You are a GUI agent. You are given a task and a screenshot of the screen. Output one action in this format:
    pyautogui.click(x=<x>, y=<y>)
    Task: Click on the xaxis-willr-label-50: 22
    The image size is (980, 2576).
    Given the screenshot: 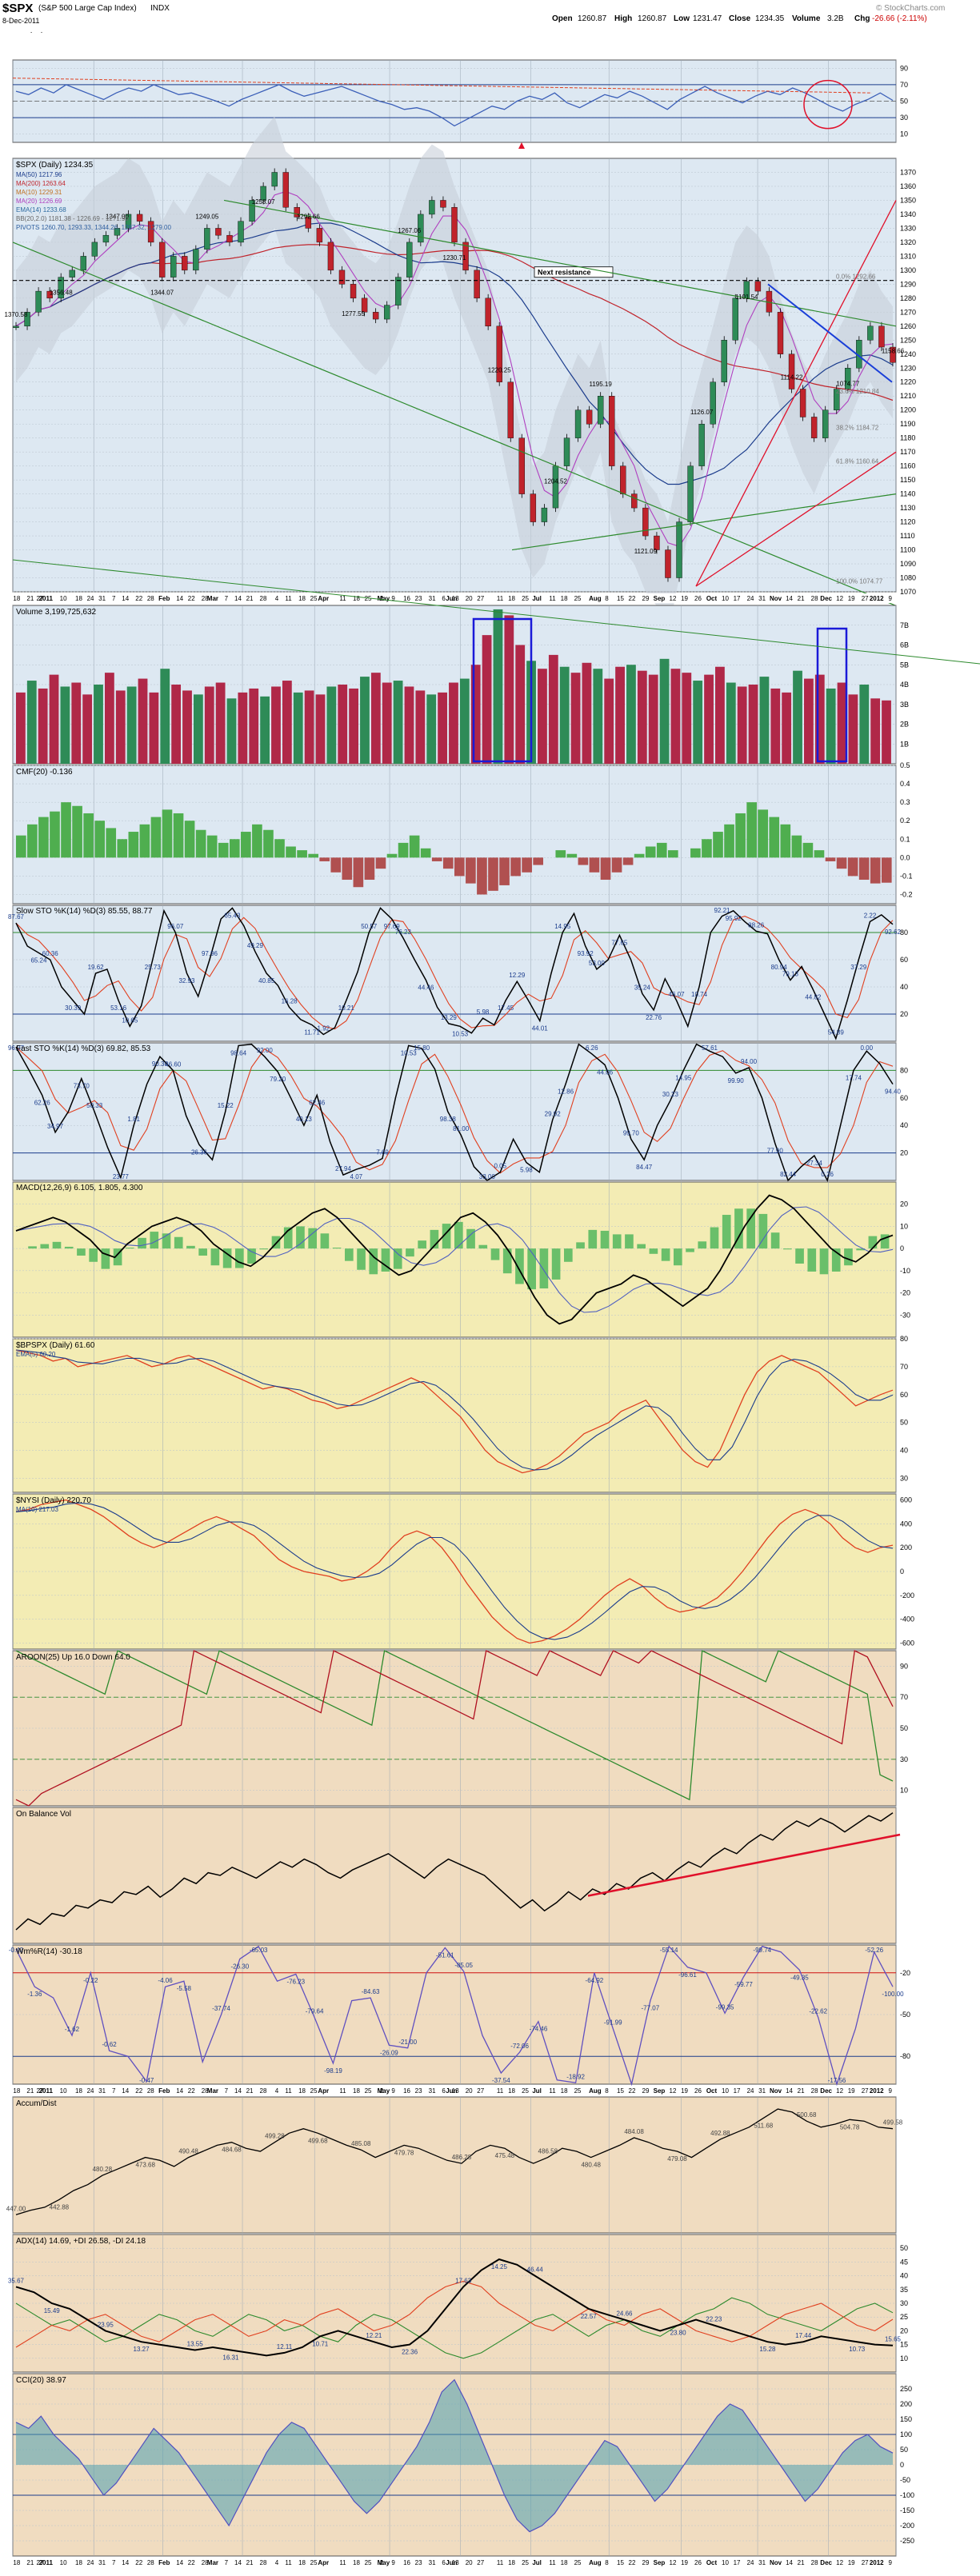 What is the action you would take?
    pyautogui.click(x=632, y=2091)
    